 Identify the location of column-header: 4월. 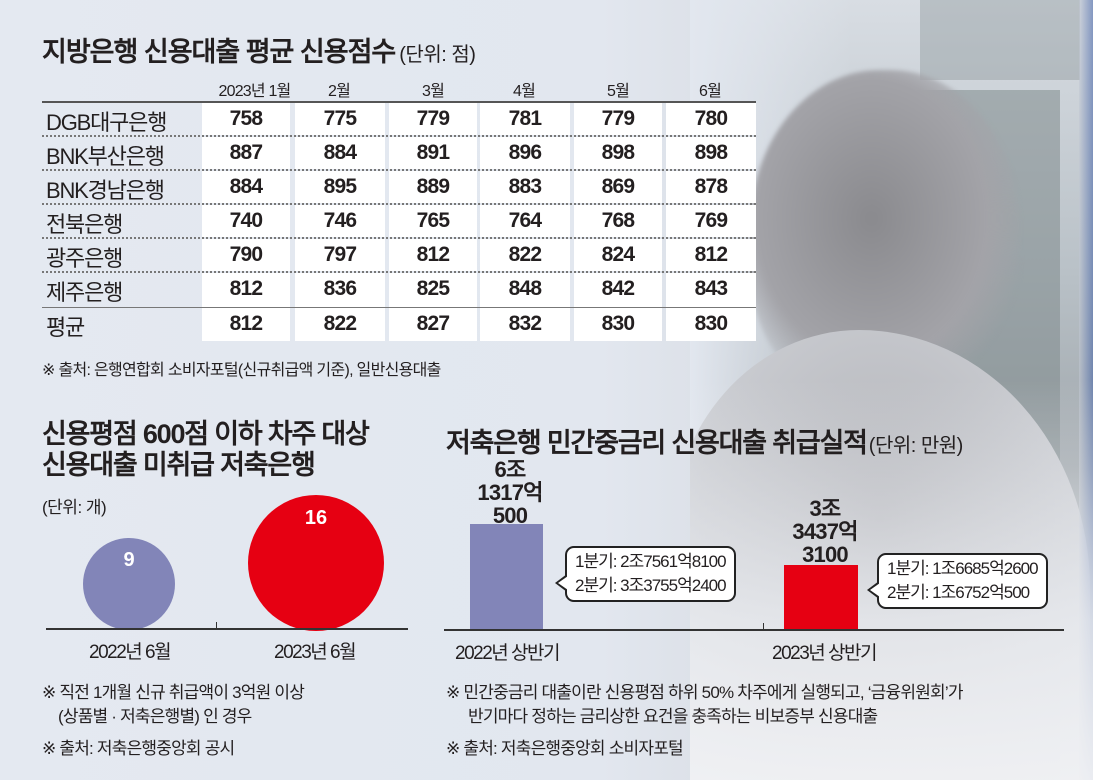
(524, 91).